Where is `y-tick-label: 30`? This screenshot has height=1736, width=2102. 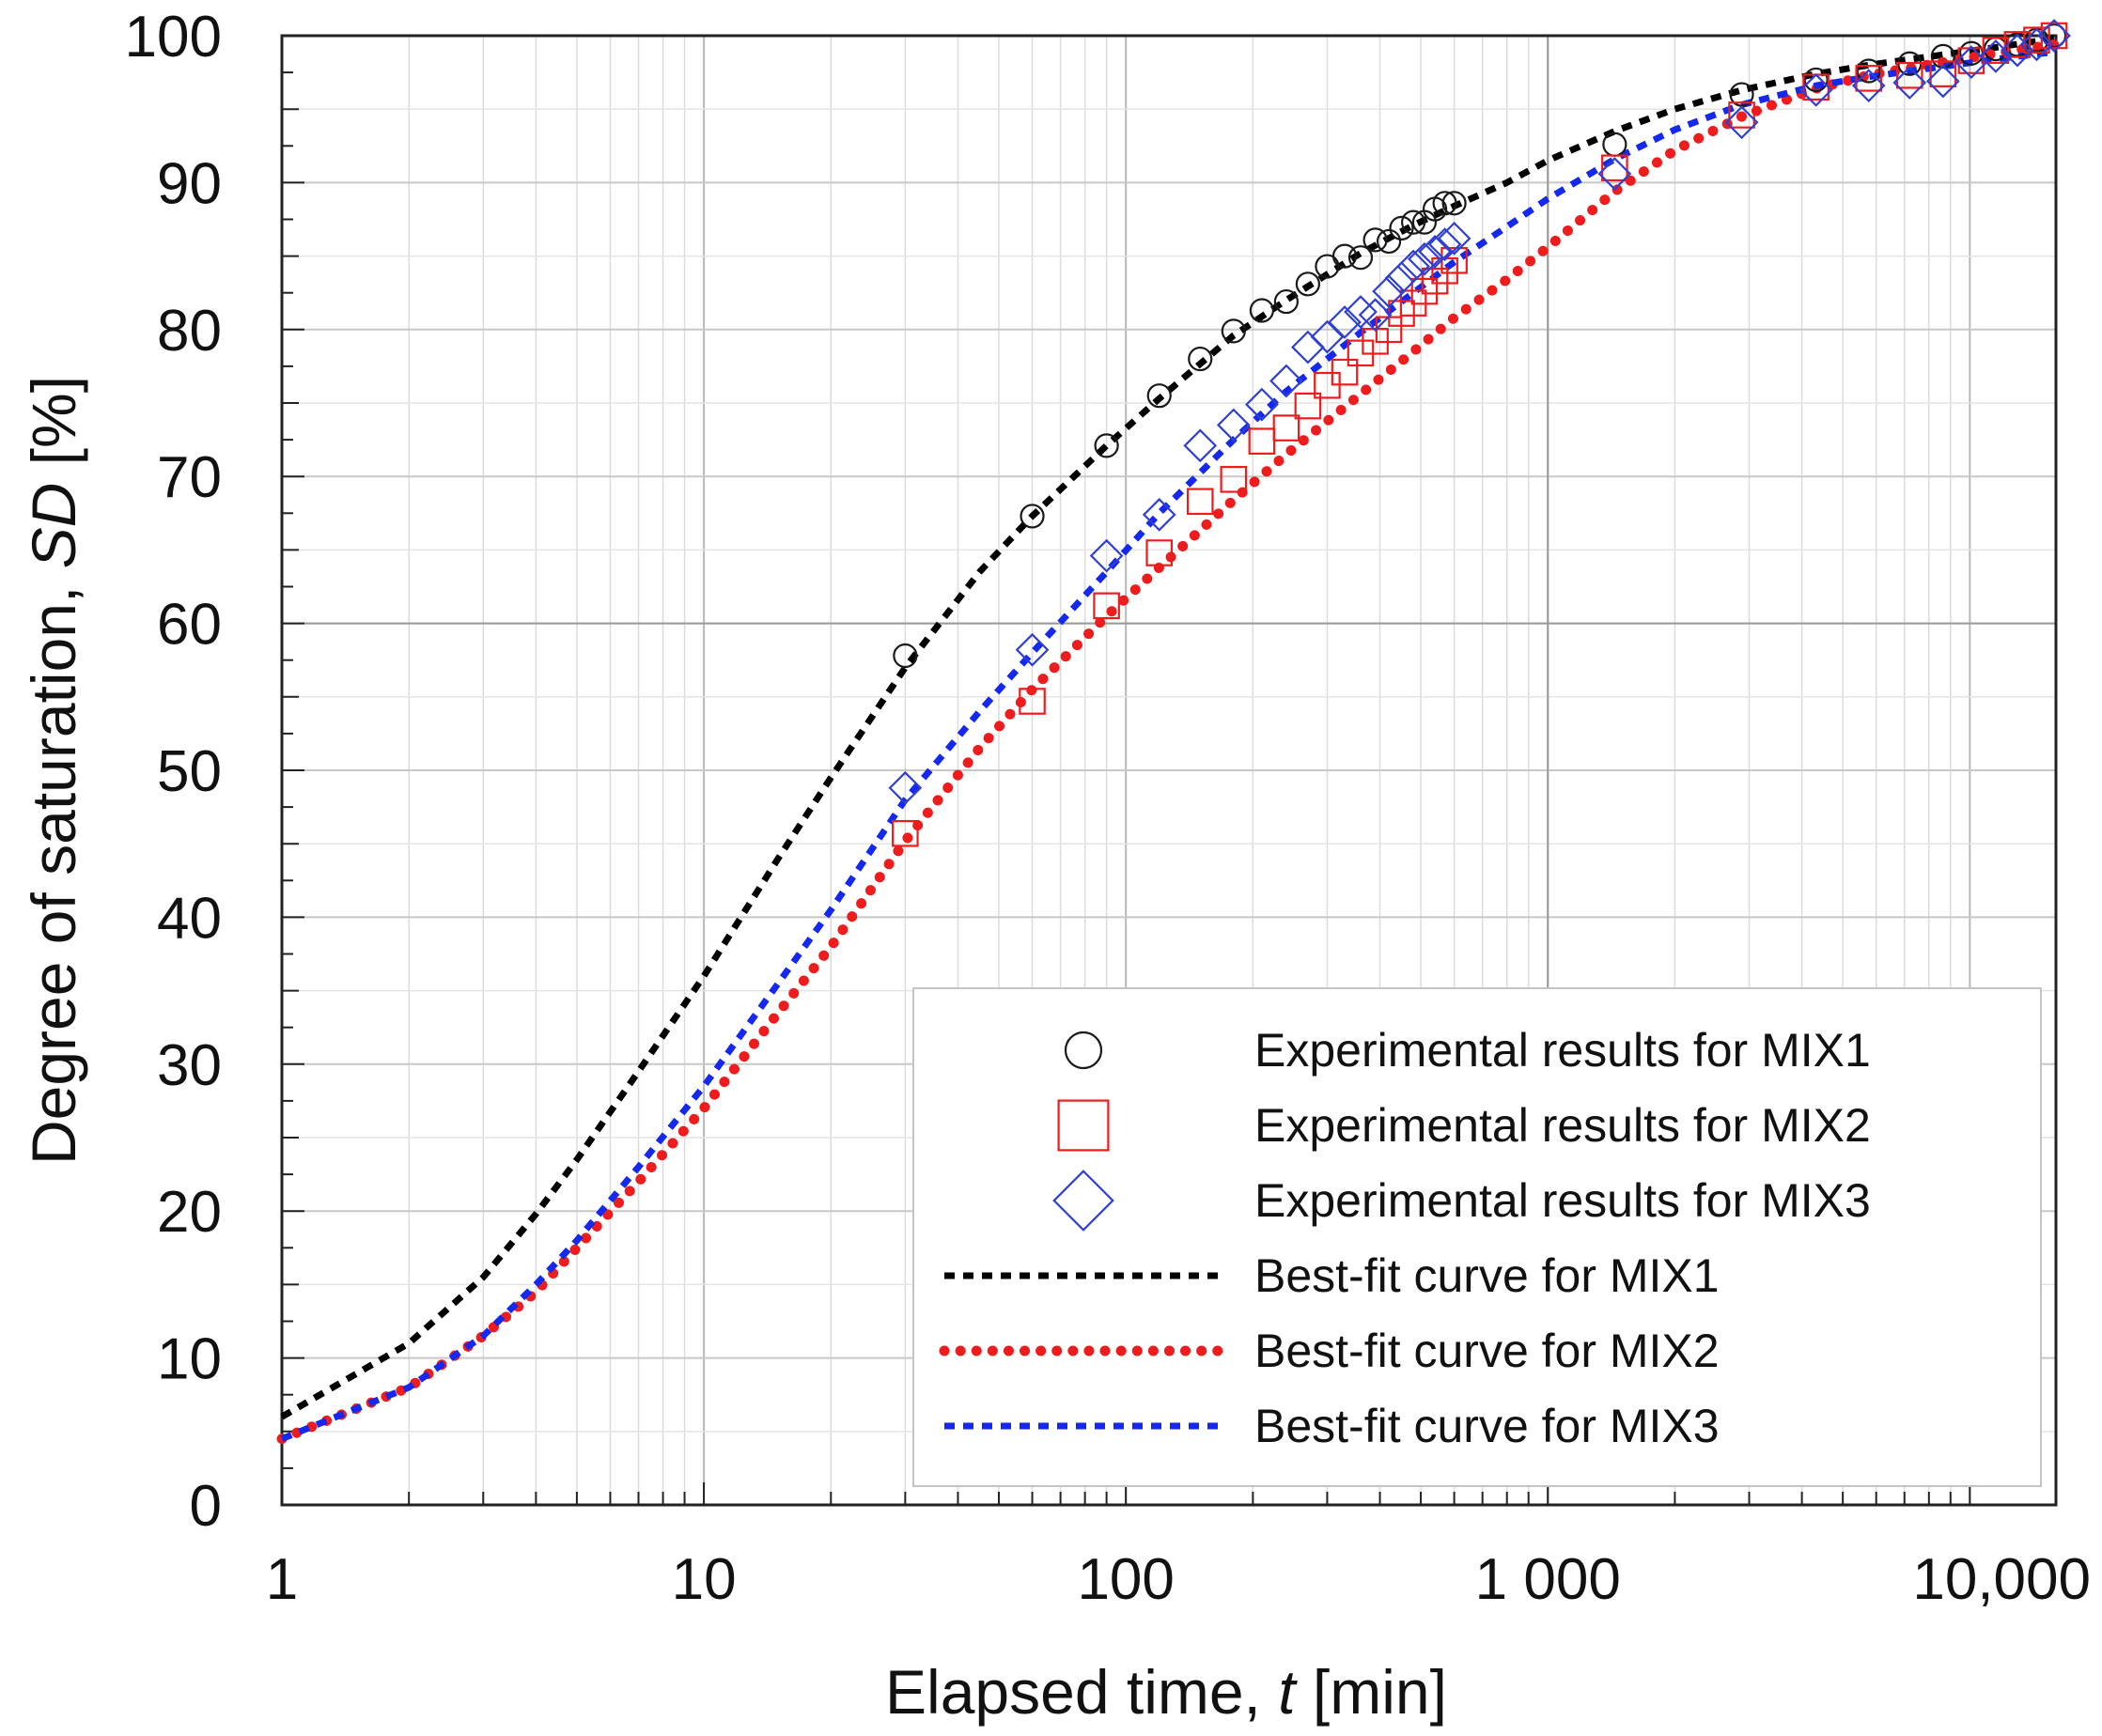
y-tick-label: 30 is located at coordinates (189, 1065).